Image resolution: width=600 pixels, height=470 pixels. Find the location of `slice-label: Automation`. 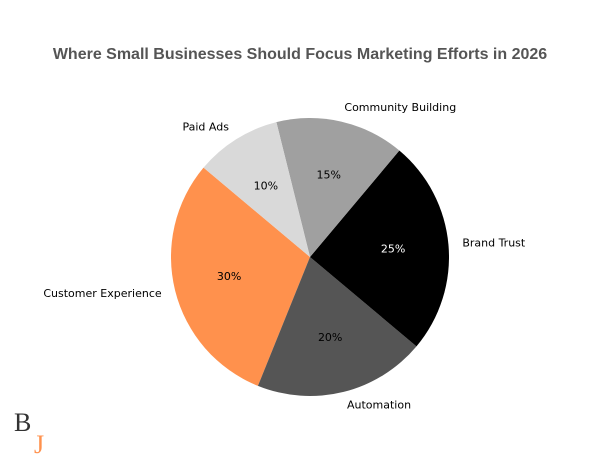

slice-label: Automation is located at coordinates (379, 404).